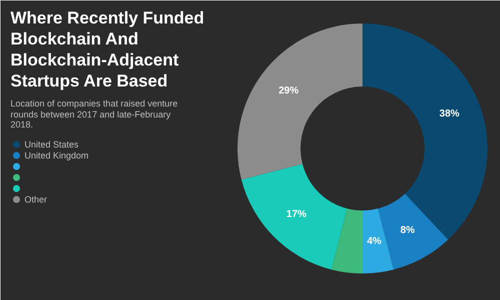 The height and width of the screenshot is (300, 500). Describe the element at coordinates (107, 49) in the screenshot. I see `text: Where Recently Funded Blockchain And Blockchain-Adjacent Startups Are Based` at that location.